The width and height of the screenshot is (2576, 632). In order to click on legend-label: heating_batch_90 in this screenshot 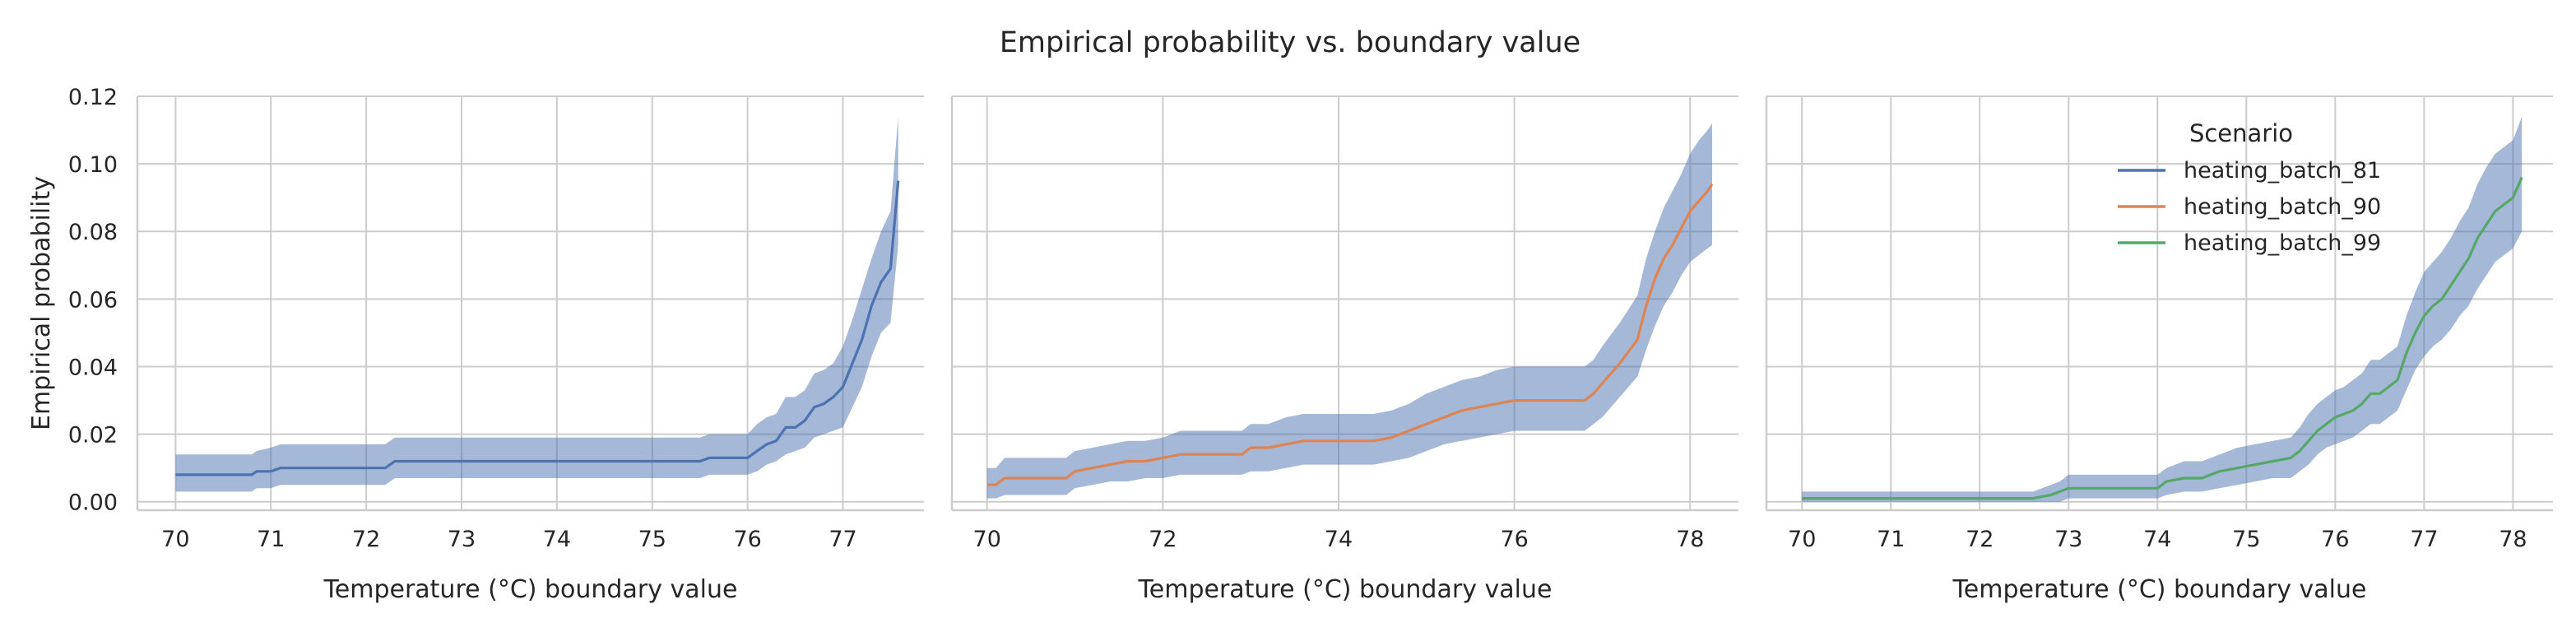, I will do `click(2282, 207)`.